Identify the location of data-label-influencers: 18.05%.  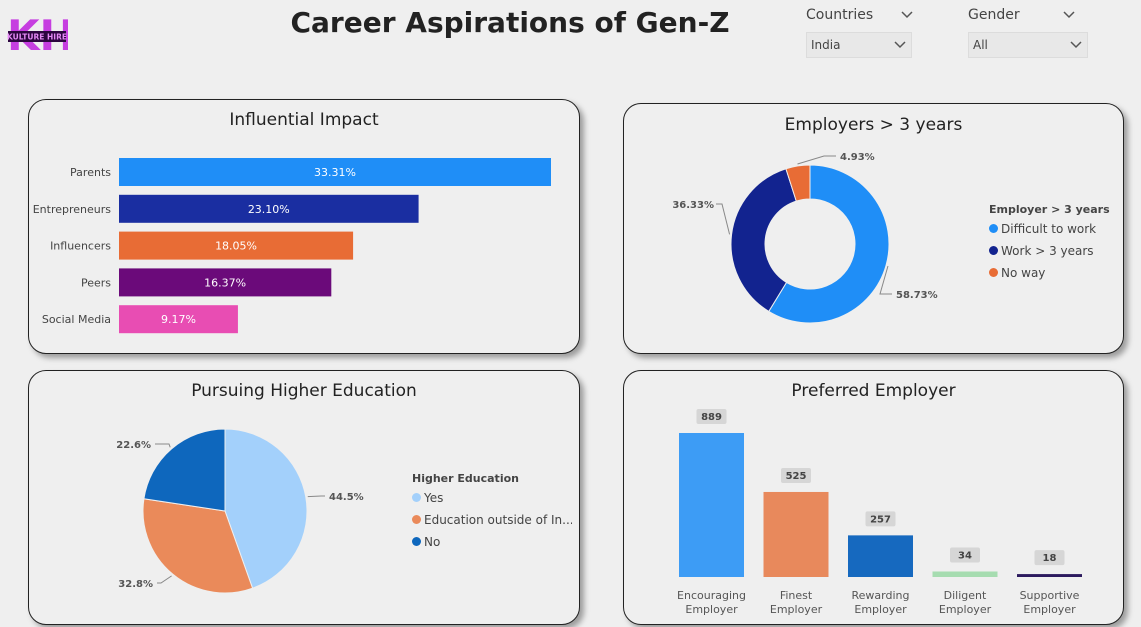
(236, 246).